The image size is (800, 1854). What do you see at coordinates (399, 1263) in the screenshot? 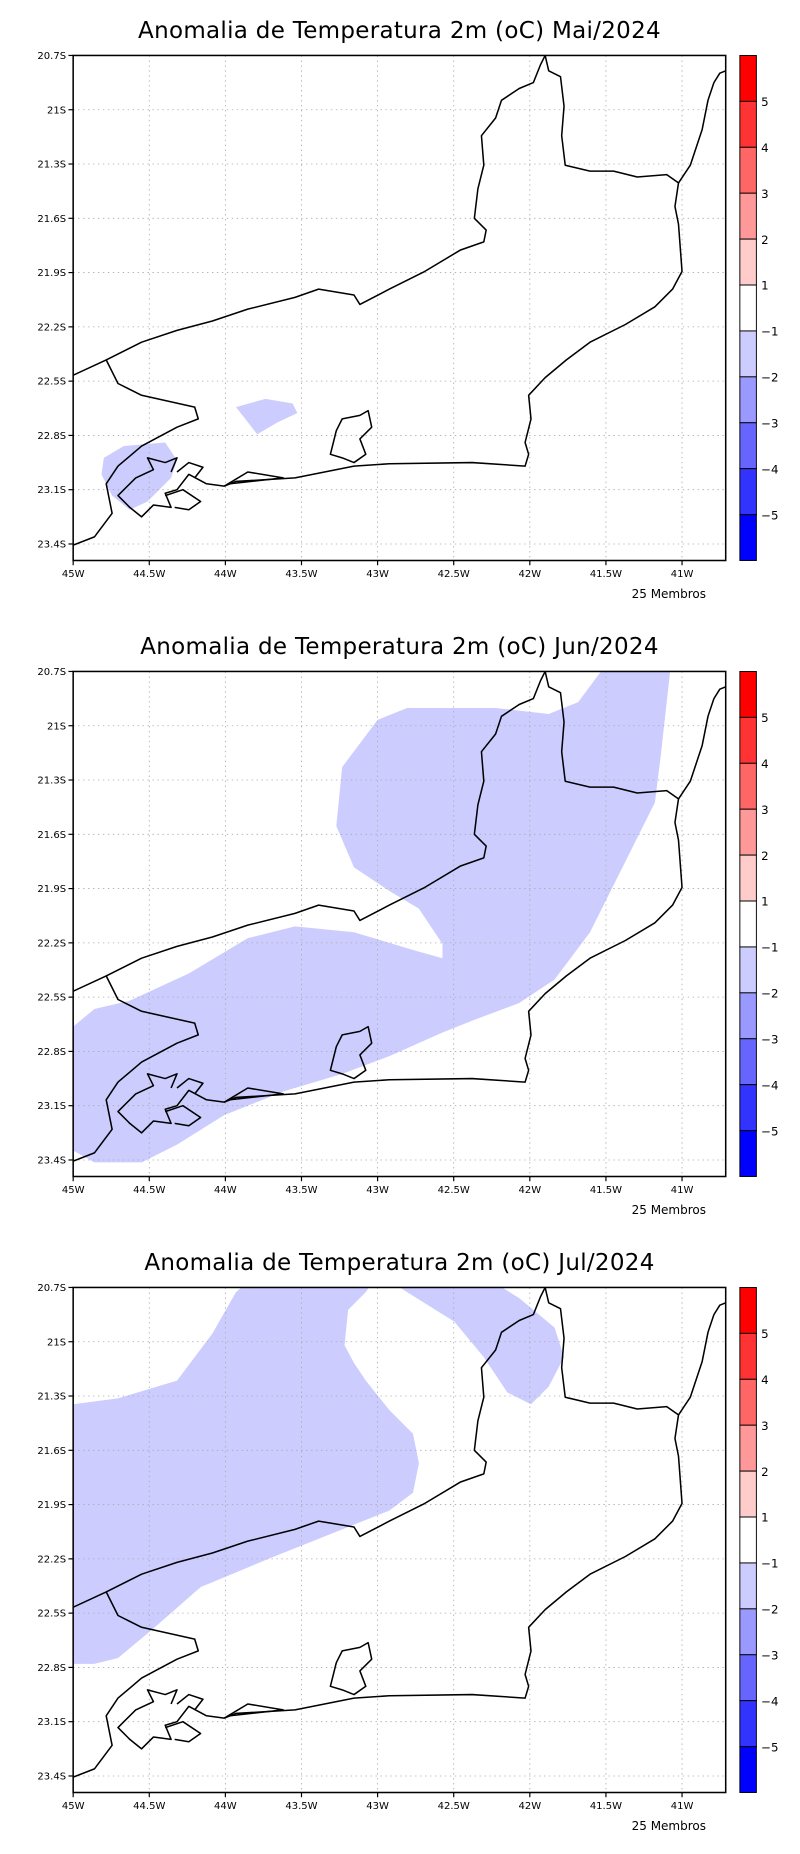
I see `map-title: Anomalia de Temperatura 2m (oC) Jul/2024` at bounding box center [399, 1263].